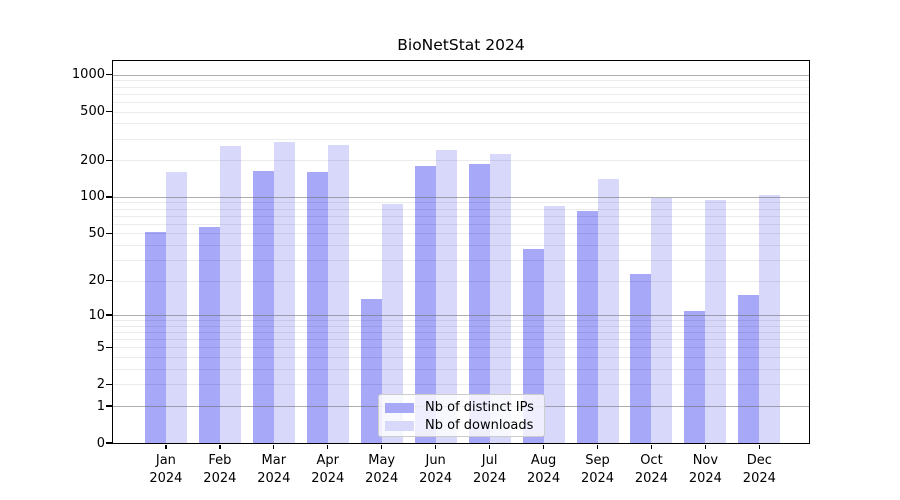 The width and height of the screenshot is (900, 500). Describe the element at coordinates (543, 460) in the screenshot. I see `month-label: Aug` at that location.